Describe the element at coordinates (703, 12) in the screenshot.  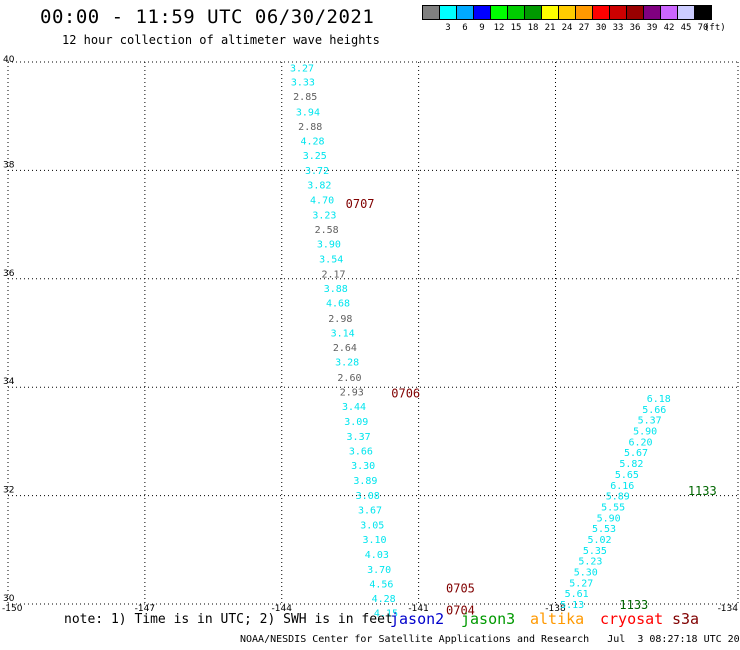
I see `scale-swatch` at that location.